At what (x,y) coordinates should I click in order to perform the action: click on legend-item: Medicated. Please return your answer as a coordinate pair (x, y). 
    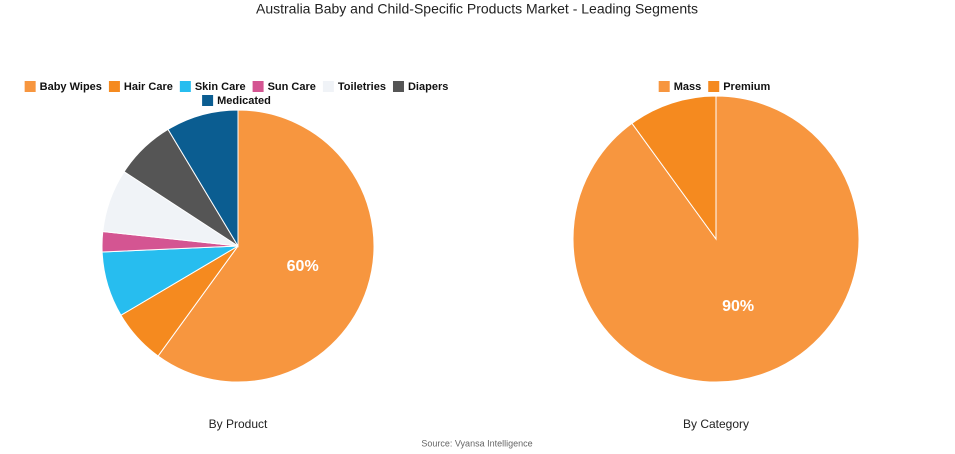
    Looking at the image, I should click on (236, 101).